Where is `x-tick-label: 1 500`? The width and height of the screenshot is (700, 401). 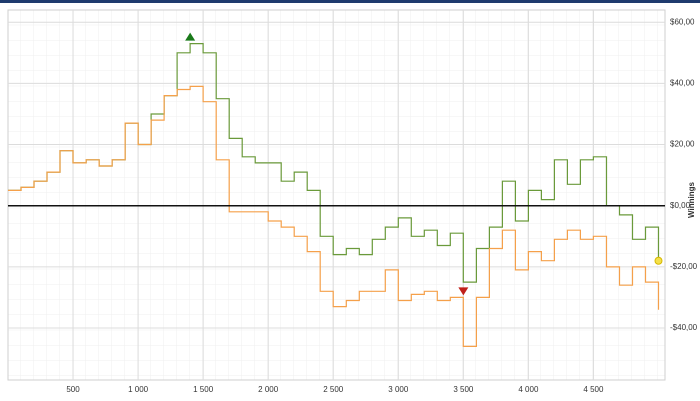
x-tick-label: 1 500 is located at coordinates (203, 389).